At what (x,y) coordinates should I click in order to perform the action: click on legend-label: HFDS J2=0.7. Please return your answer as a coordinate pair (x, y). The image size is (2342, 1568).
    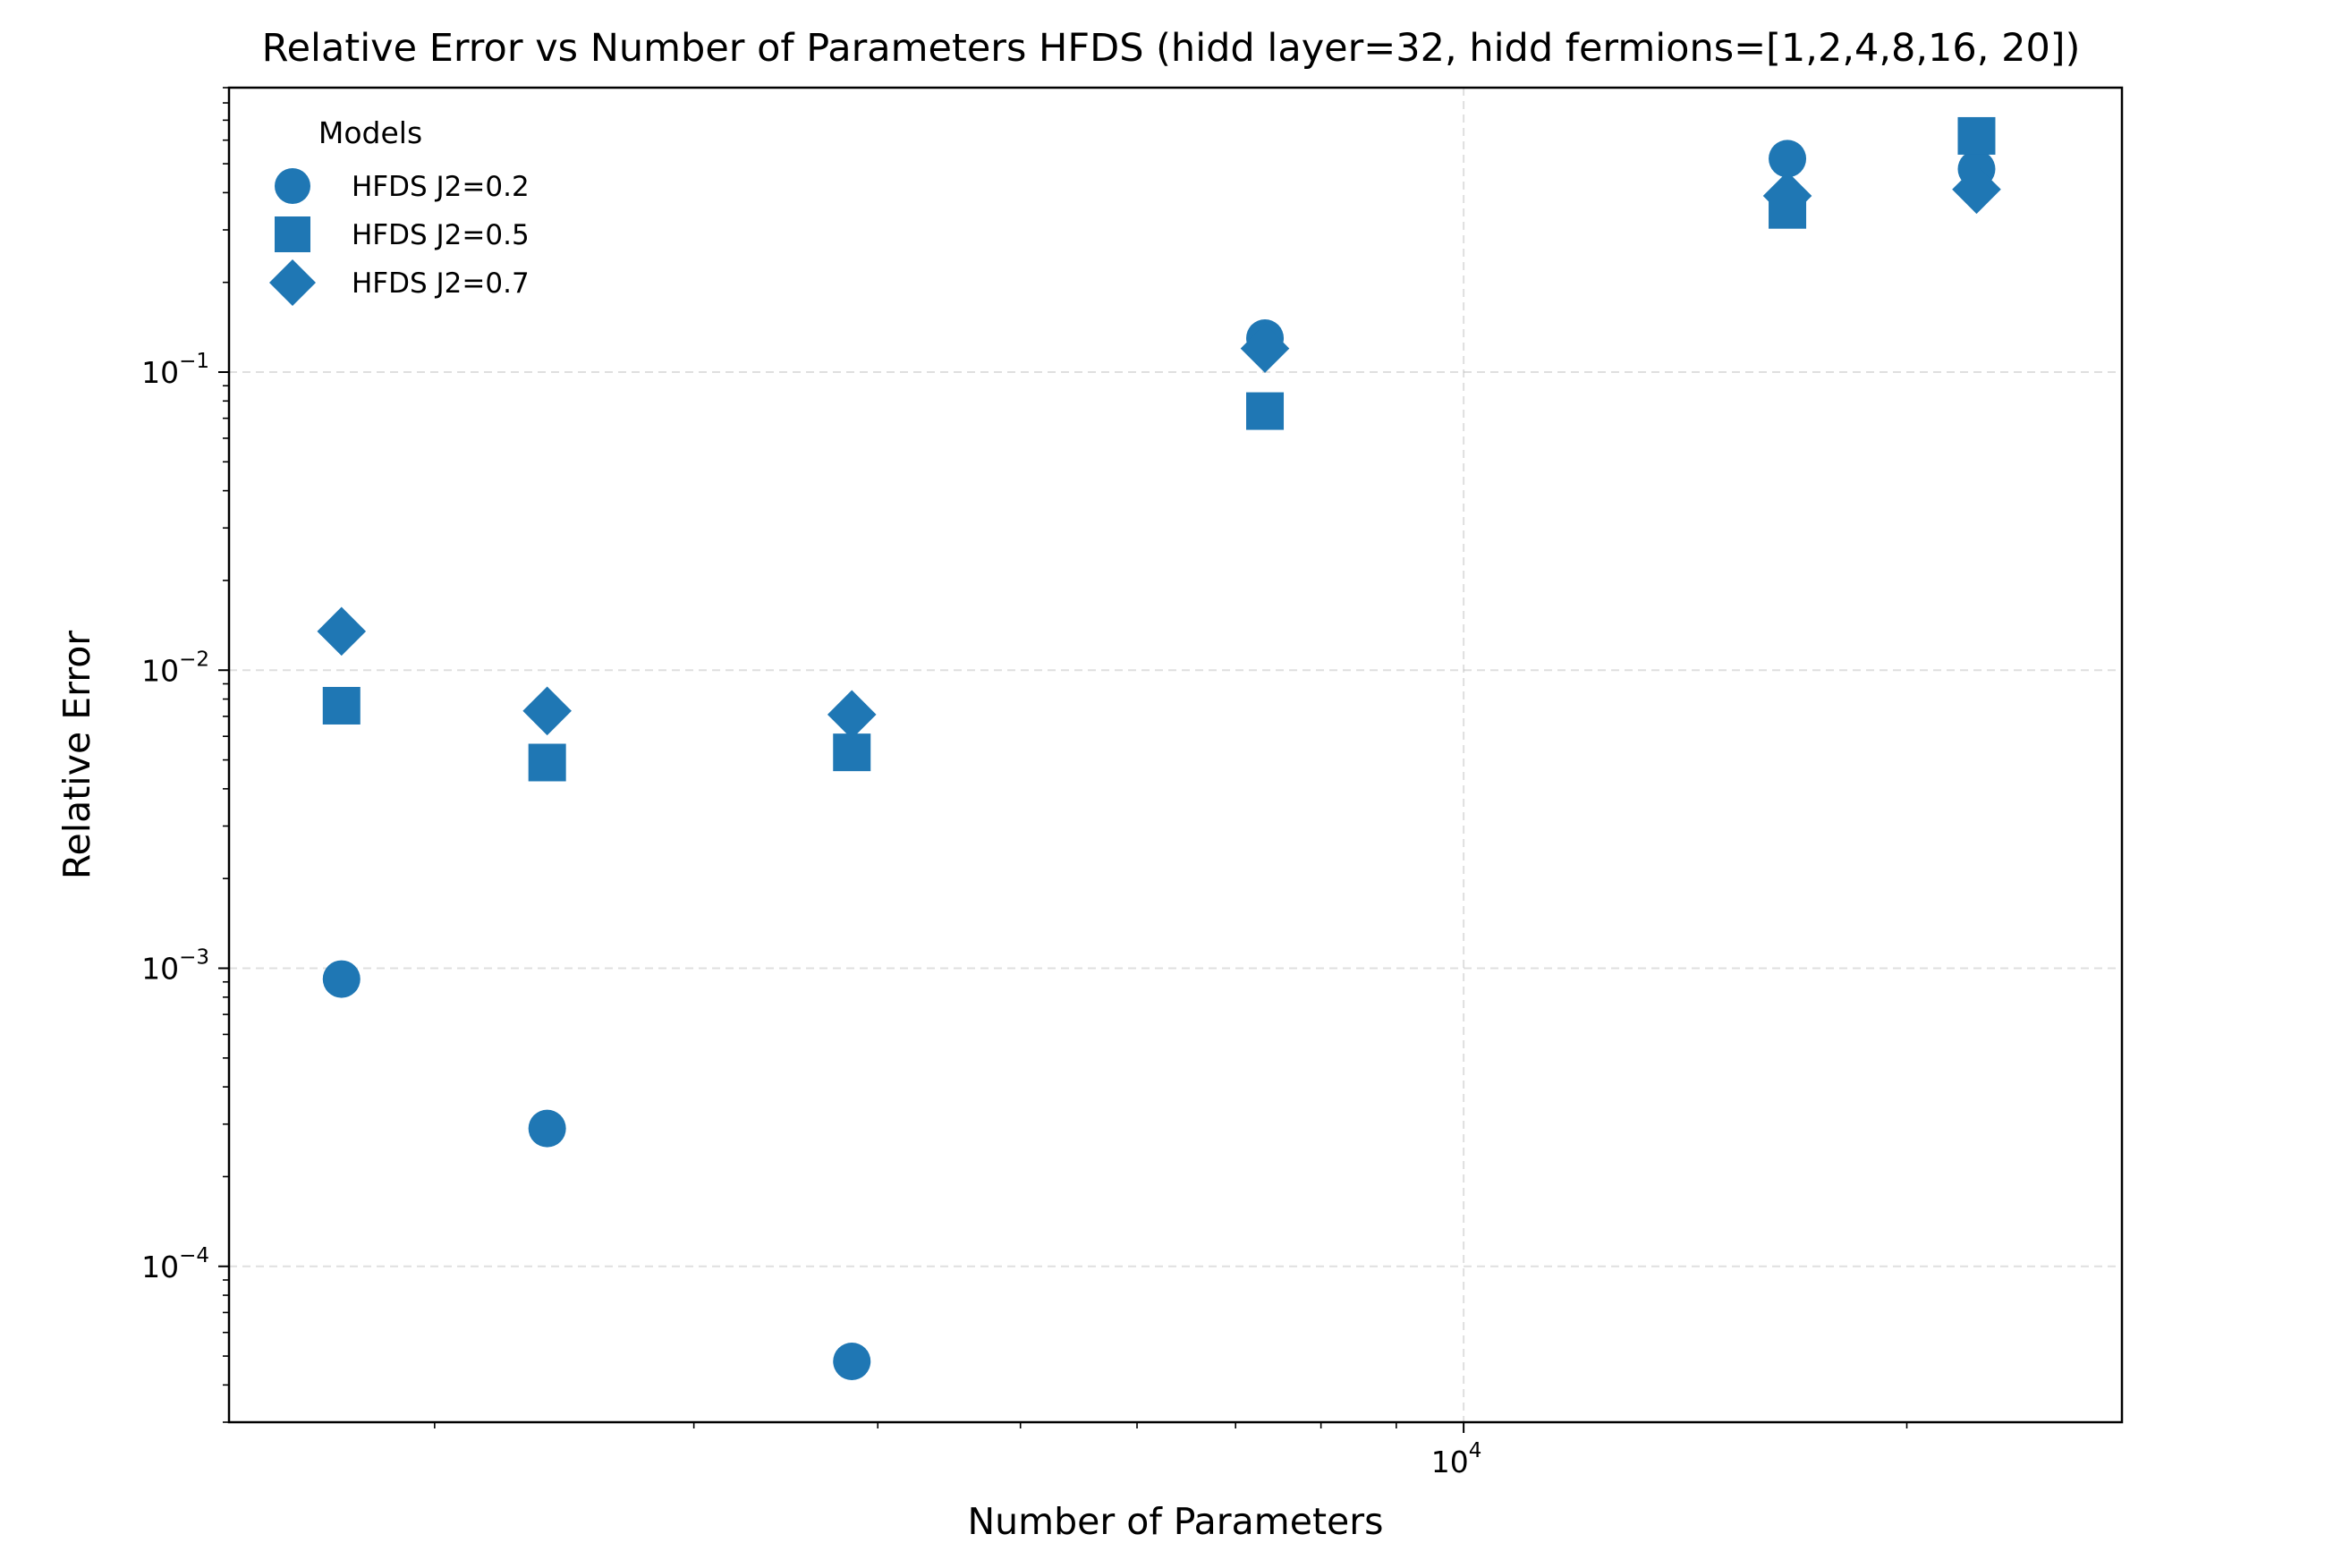
    Looking at the image, I should click on (441, 283).